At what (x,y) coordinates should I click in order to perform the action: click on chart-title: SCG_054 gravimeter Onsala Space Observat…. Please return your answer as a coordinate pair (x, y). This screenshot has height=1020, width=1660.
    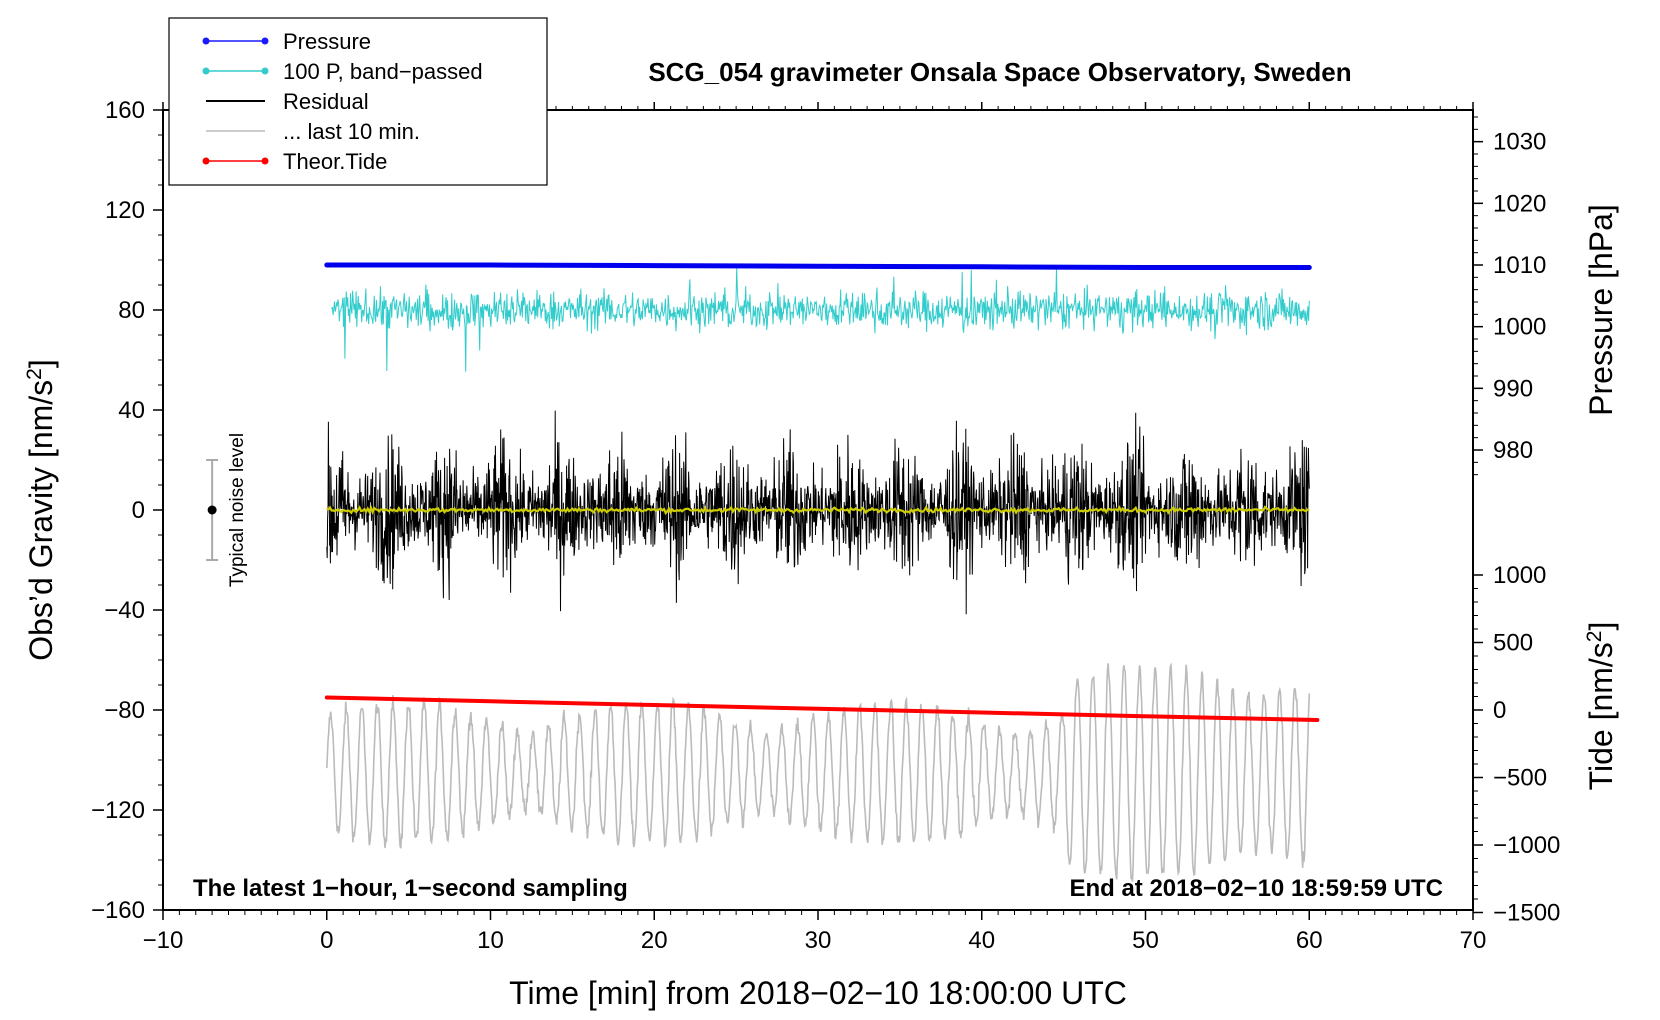
    Looking at the image, I should click on (999, 72).